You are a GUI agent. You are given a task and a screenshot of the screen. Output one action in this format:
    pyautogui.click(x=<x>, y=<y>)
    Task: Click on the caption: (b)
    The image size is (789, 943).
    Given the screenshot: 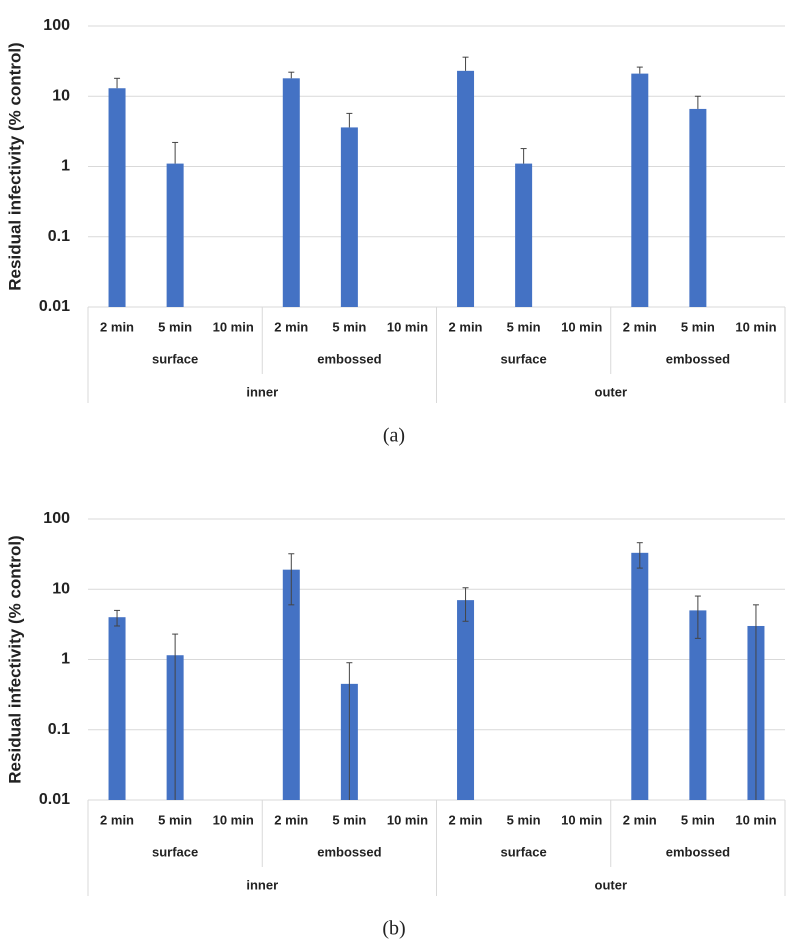 What is the action you would take?
    pyautogui.click(x=393, y=929)
    